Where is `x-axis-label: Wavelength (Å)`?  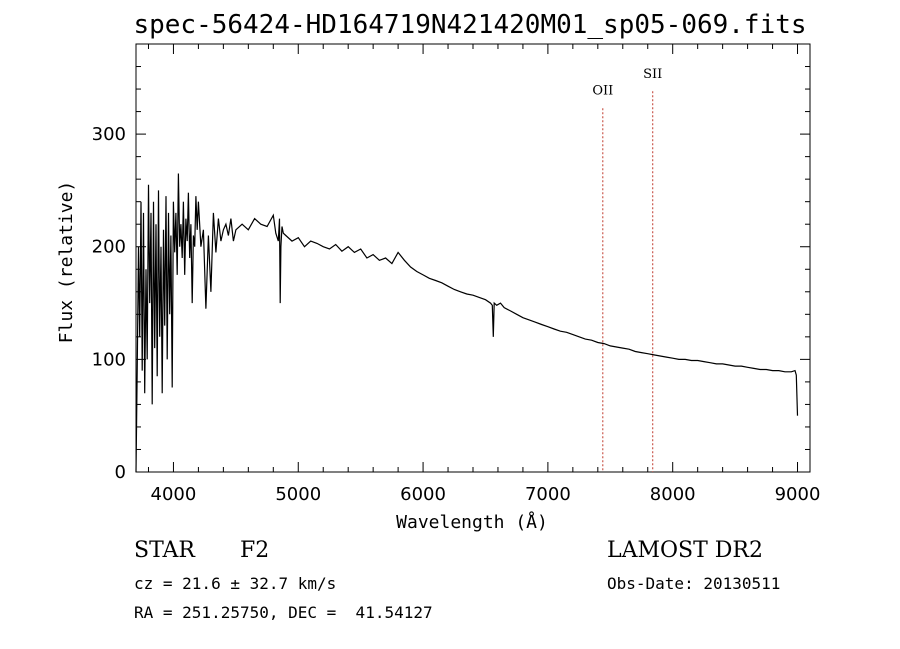 x-axis-label: Wavelength (Å) is located at coordinates (472, 522).